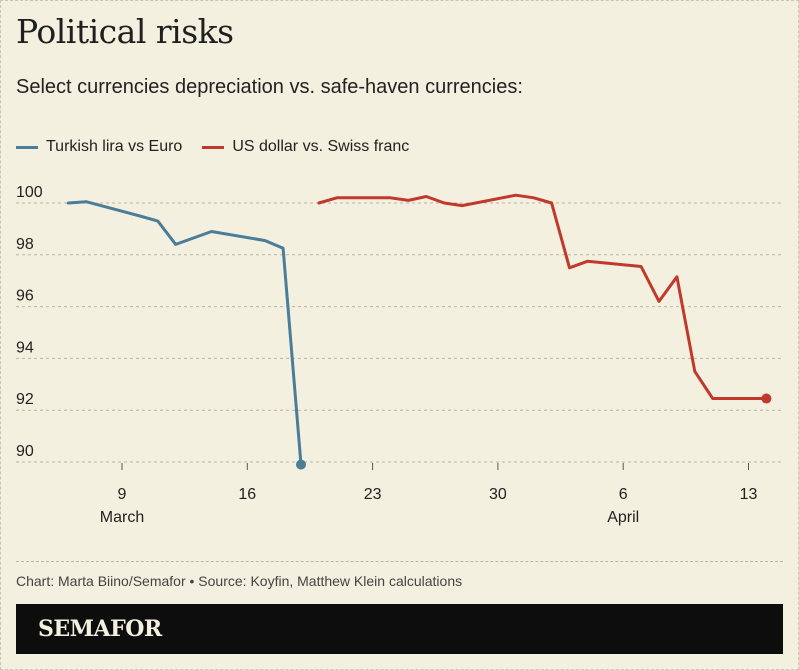 The height and width of the screenshot is (670, 799). What do you see at coordinates (25, 244) in the screenshot?
I see `y-tick-label: 98` at bounding box center [25, 244].